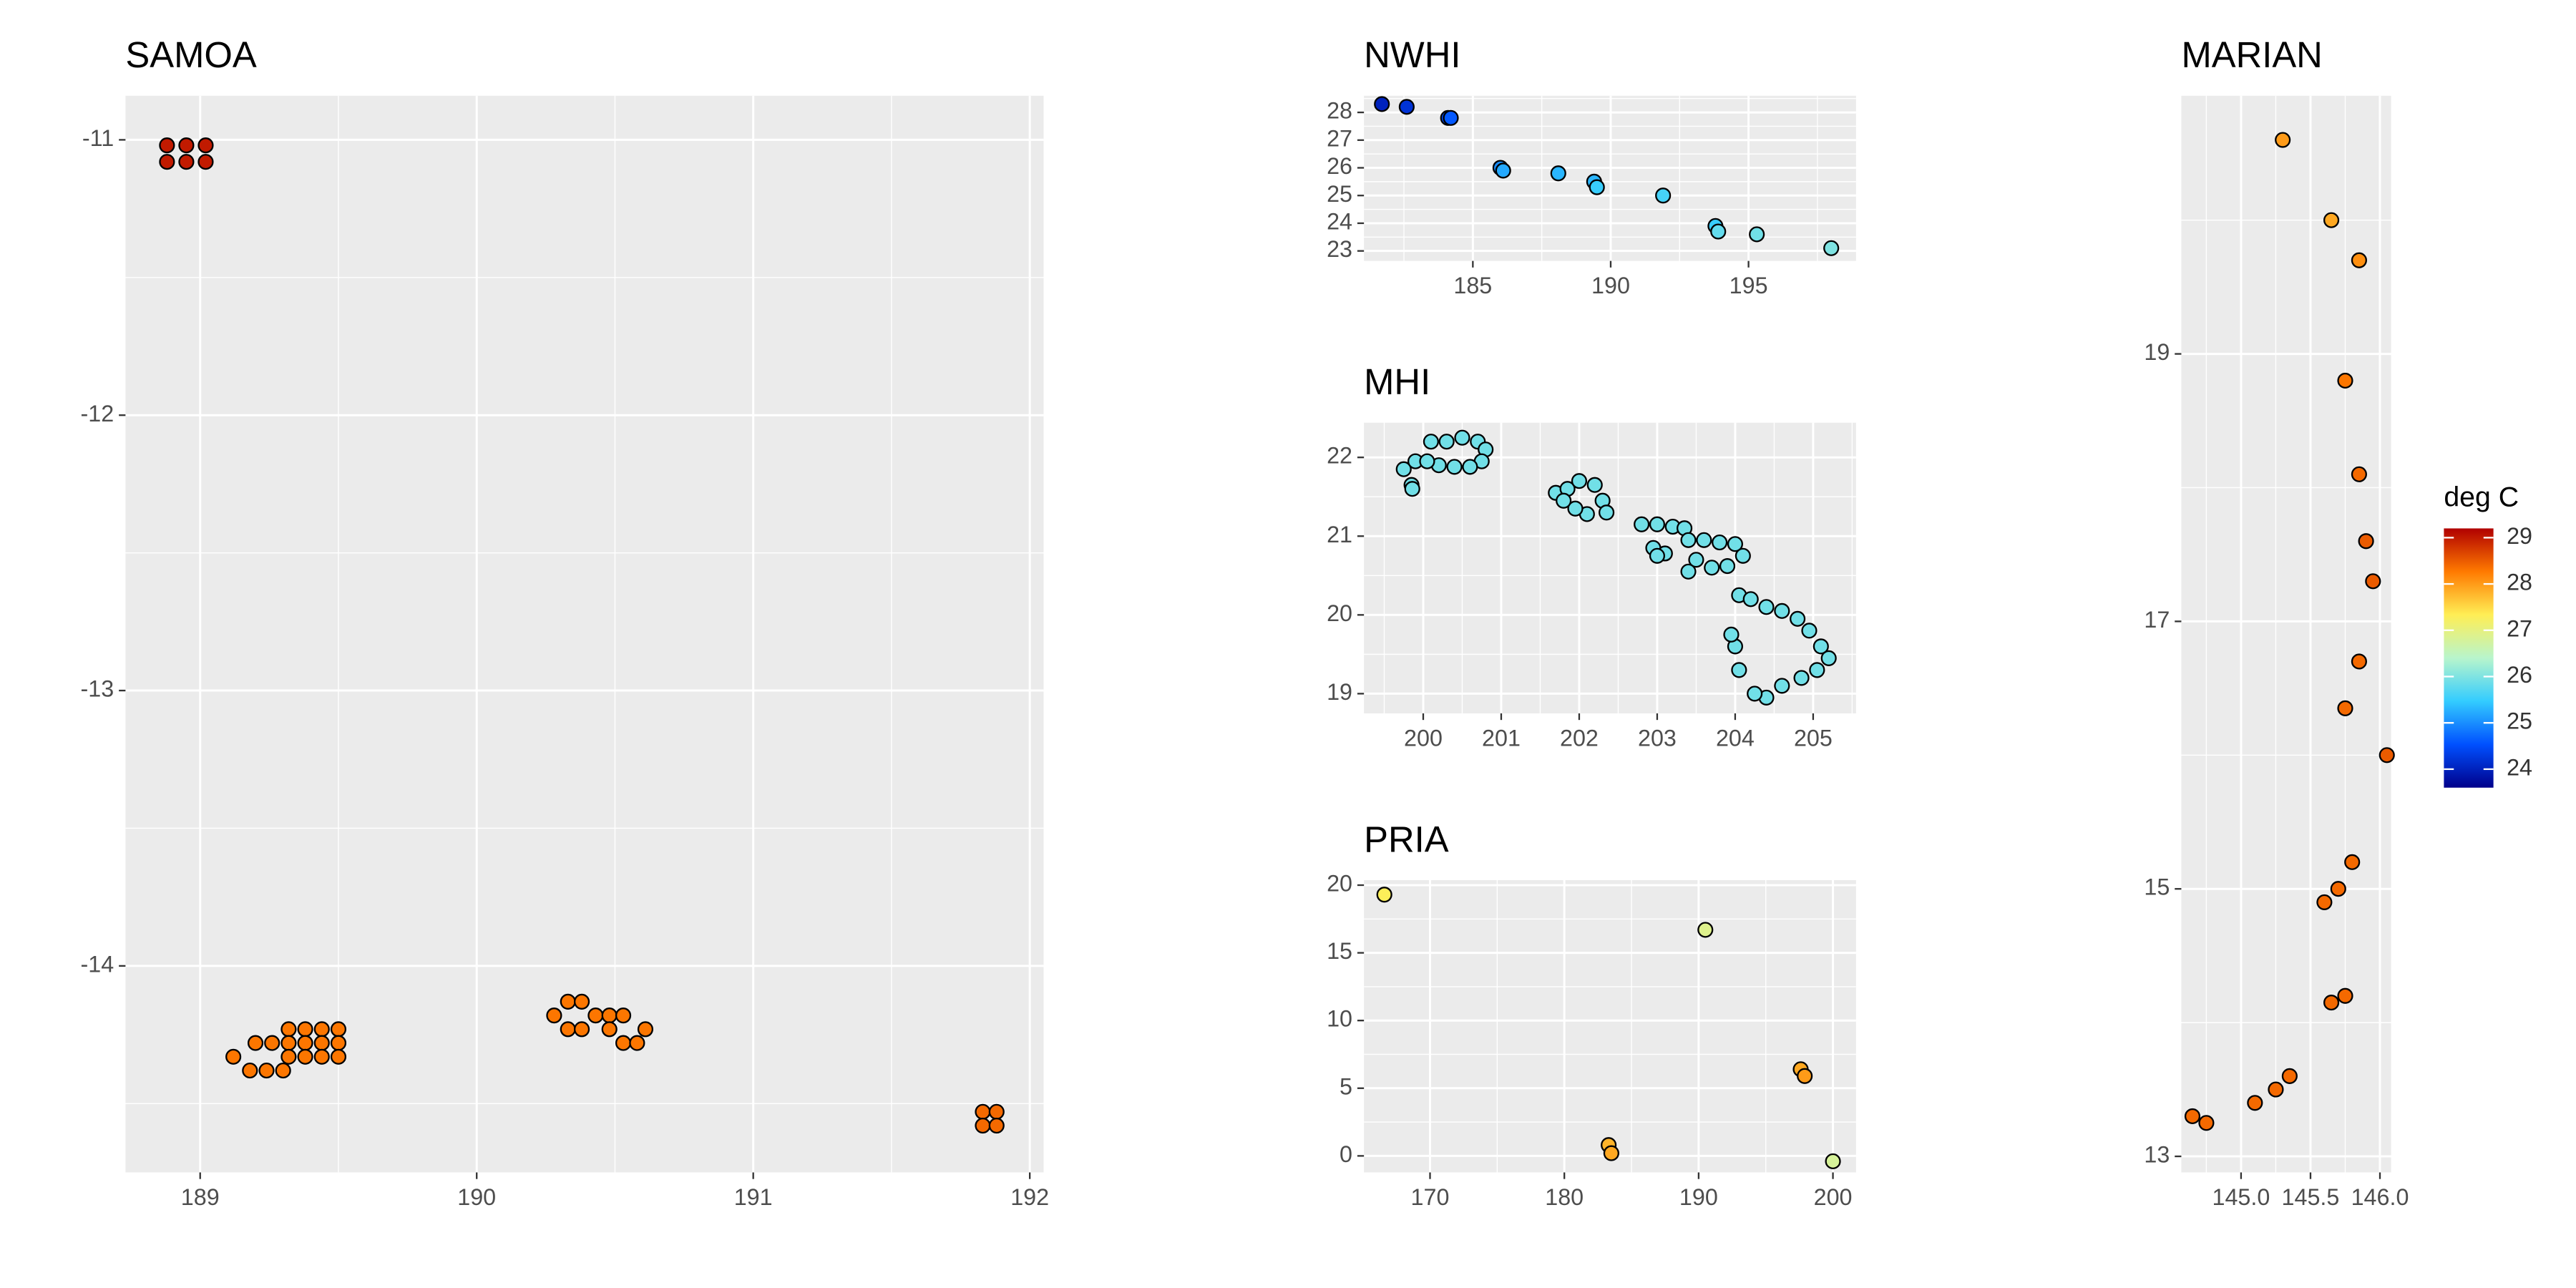 The width and height of the screenshot is (2576, 1288). What do you see at coordinates (1748, 285) in the screenshot?
I see `x-tick-label: 195` at bounding box center [1748, 285].